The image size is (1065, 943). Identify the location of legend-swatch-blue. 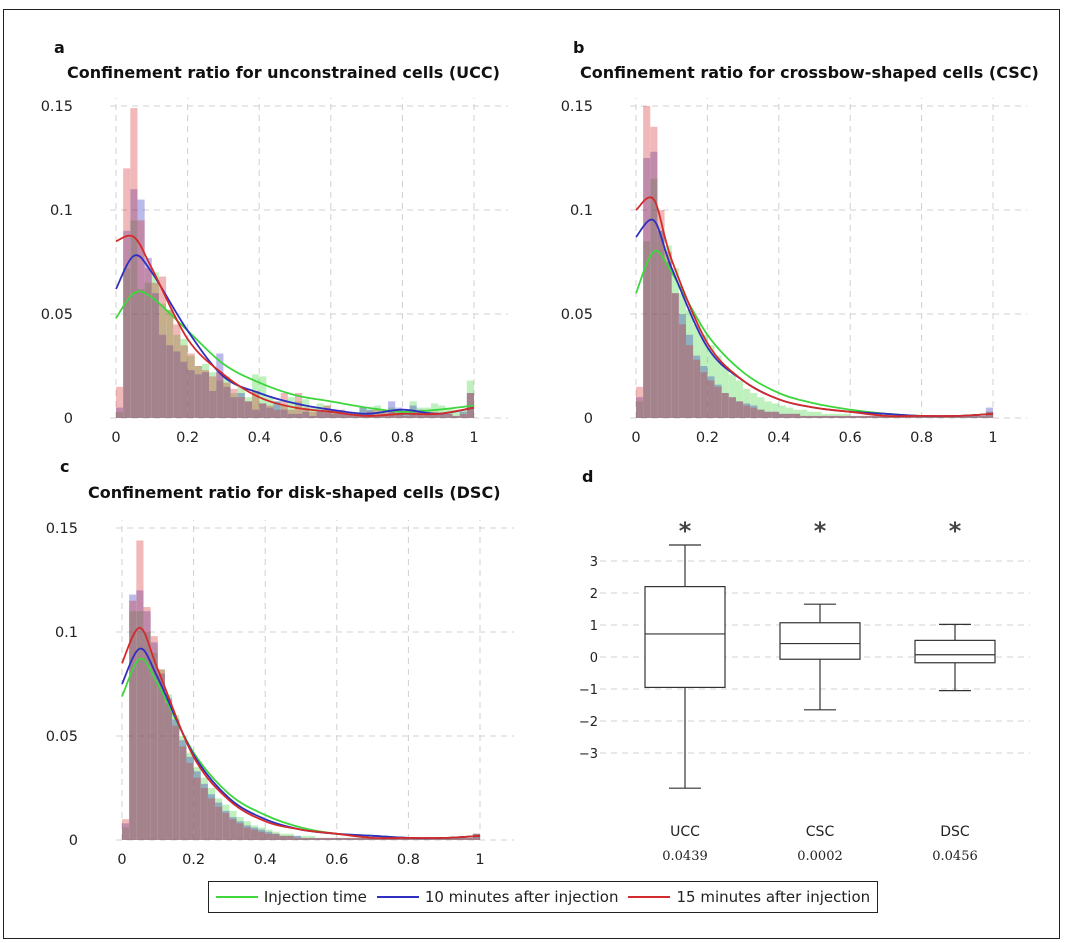
(397, 897).